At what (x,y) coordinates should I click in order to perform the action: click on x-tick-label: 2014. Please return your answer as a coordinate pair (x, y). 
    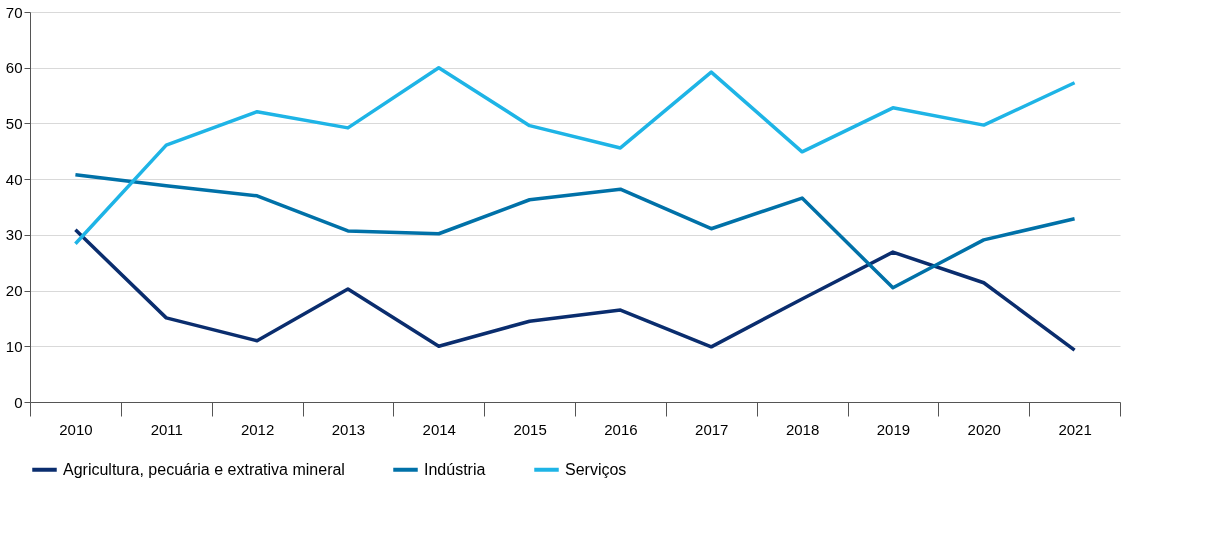
    Looking at the image, I should click on (439, 429).